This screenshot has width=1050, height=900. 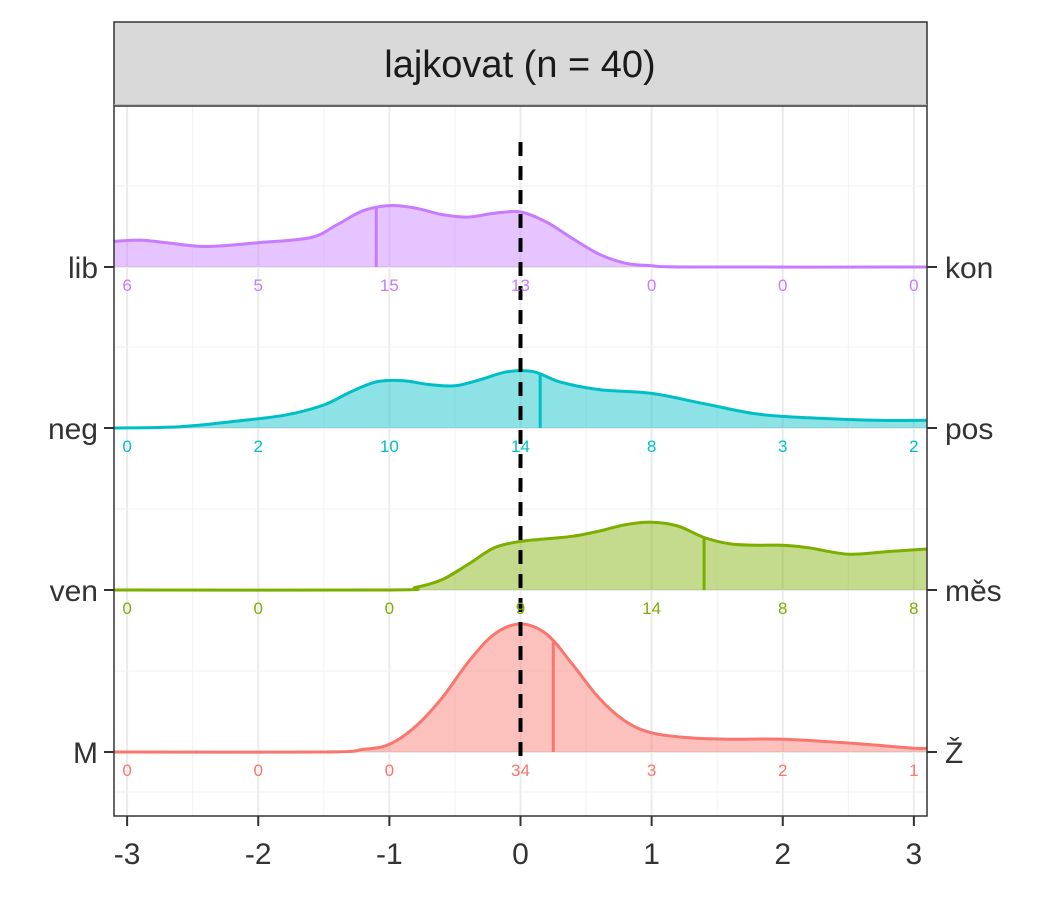 What do you see at coordinates (85, 753) in the screenshot?
I see `y-tick-label-left: M` at bounding box center [85, 753].